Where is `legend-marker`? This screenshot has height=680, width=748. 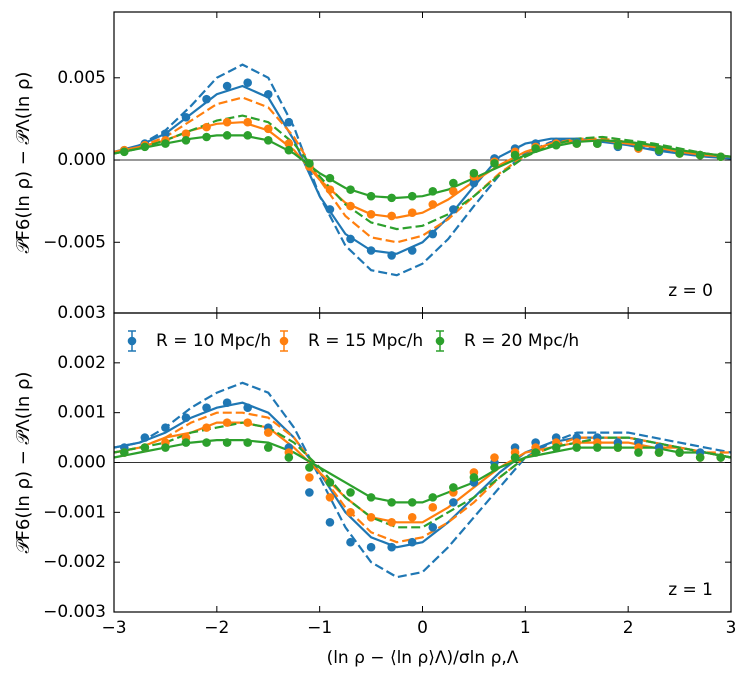
legend-marker is located at coordinates (132, 341).